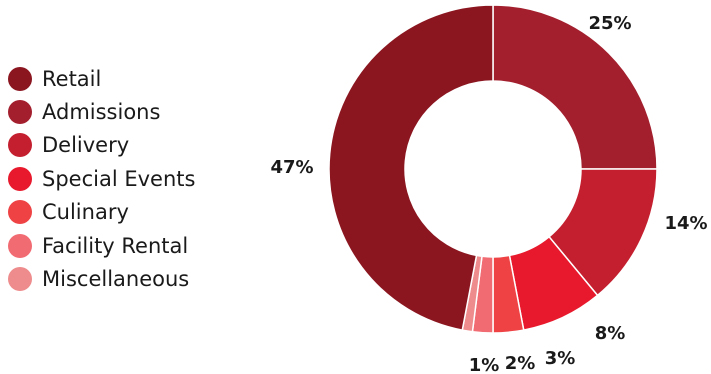 This screenshot has height=374, width=711. I want to click on legend-swatch-facility-rental, so click(20, 245).